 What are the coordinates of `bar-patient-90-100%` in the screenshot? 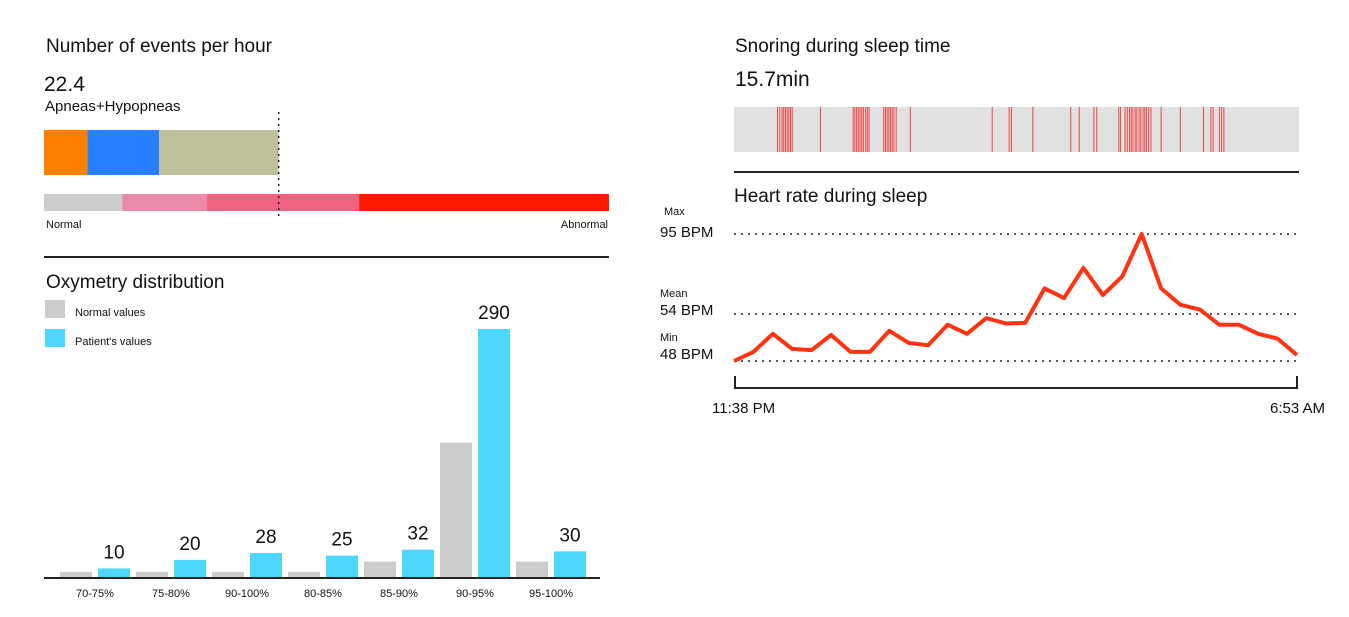 It's located at (266, 565).